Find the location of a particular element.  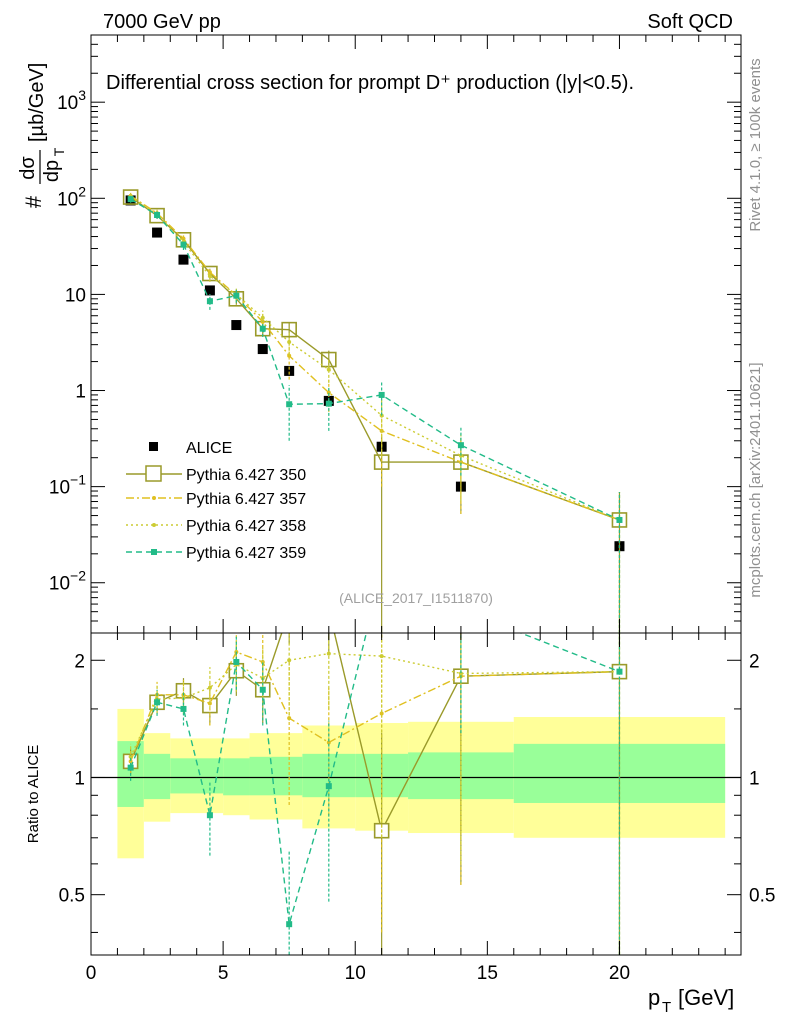

x-label-unit: [GeV] is located at coordinates (706, 997).